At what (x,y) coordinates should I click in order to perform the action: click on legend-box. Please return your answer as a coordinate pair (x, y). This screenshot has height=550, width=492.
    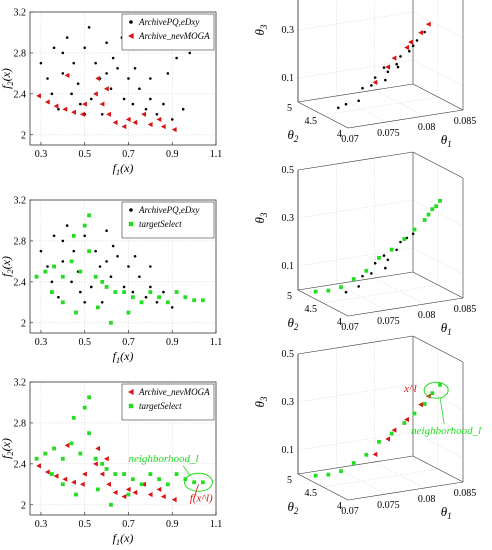
    Looking at the image, I should click on (168, 402).